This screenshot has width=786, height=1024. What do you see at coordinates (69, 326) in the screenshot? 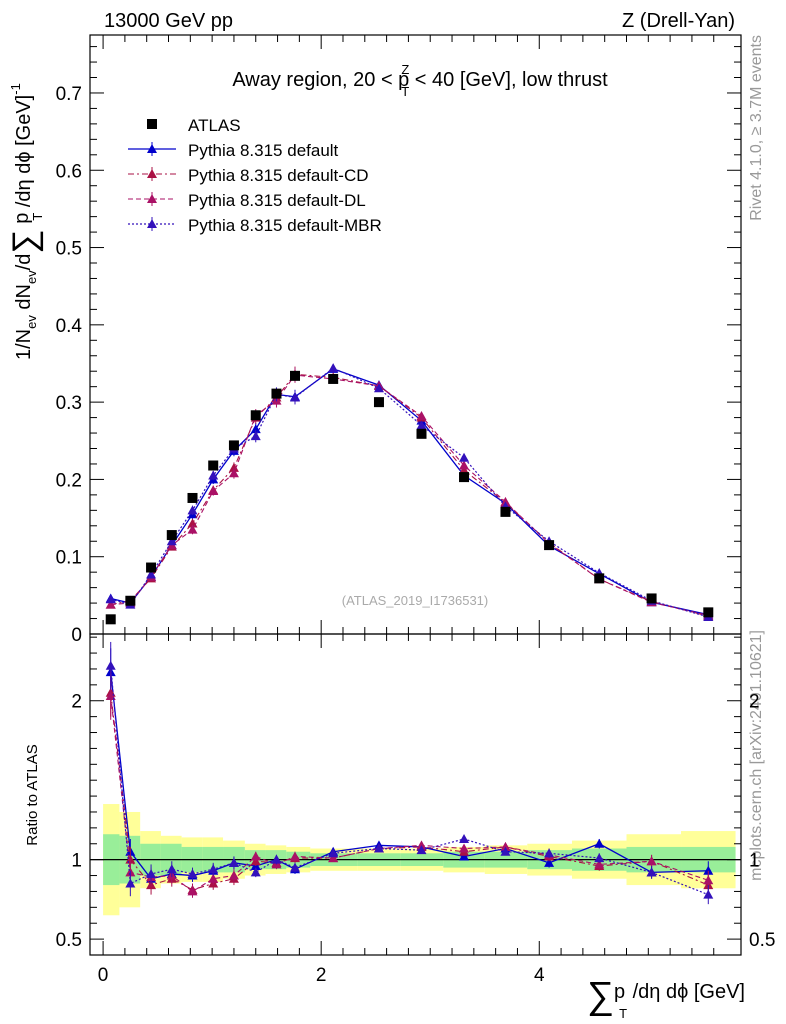
I see `y-tick-label: 0.4` at bounding box center [69, 326].